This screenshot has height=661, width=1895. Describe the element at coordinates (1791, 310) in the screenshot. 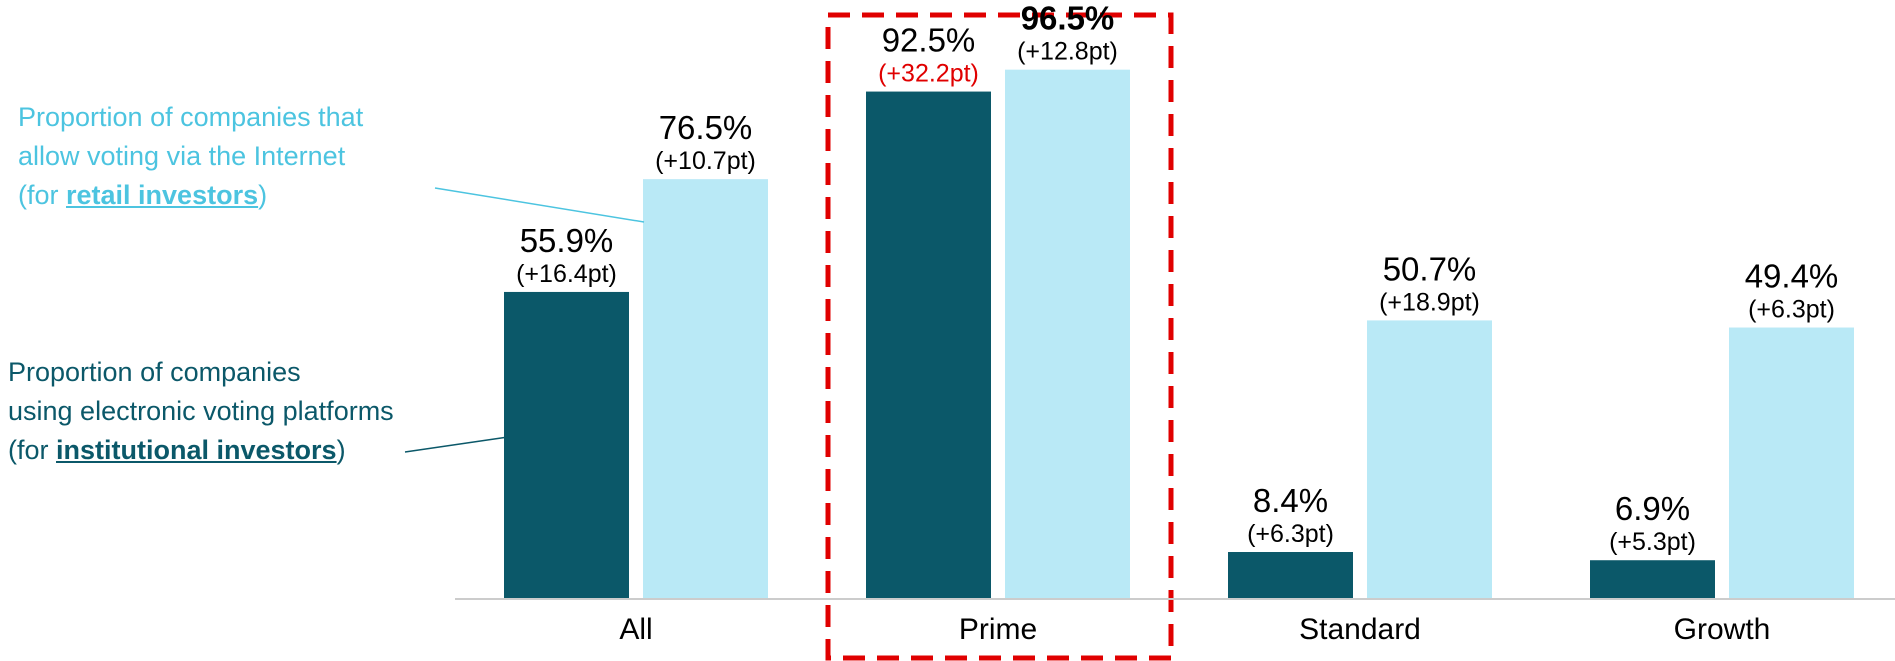

I see `change-label-retail-growth: (+6.3pt)` at that location.